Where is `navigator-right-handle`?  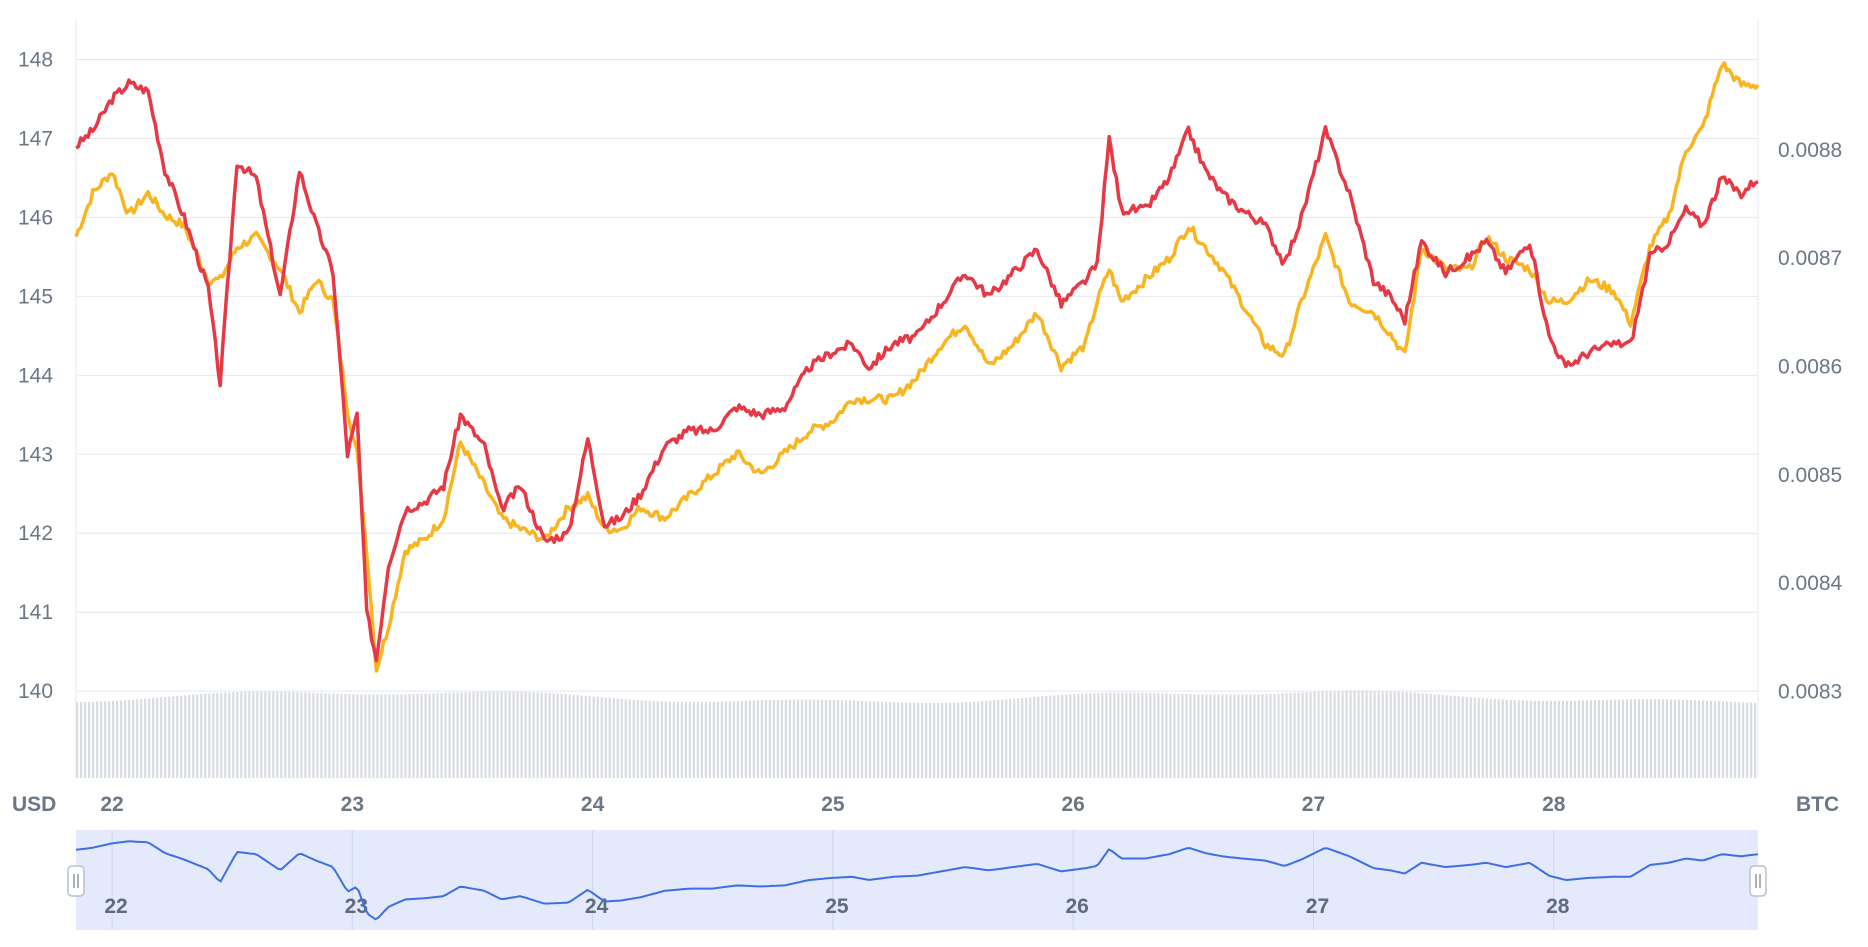 navigator-right-handle is located at coordinates (1758, 881).